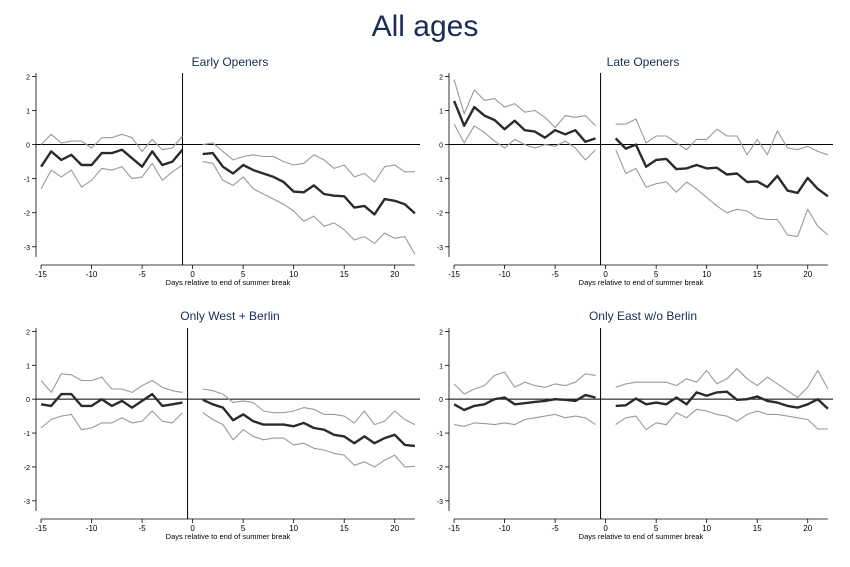 This screenshot has height=567, width=850. Describe the element at coordinates (229, 316) in the screenshot. I see `panel-title: Only West + Berlin` at that location.